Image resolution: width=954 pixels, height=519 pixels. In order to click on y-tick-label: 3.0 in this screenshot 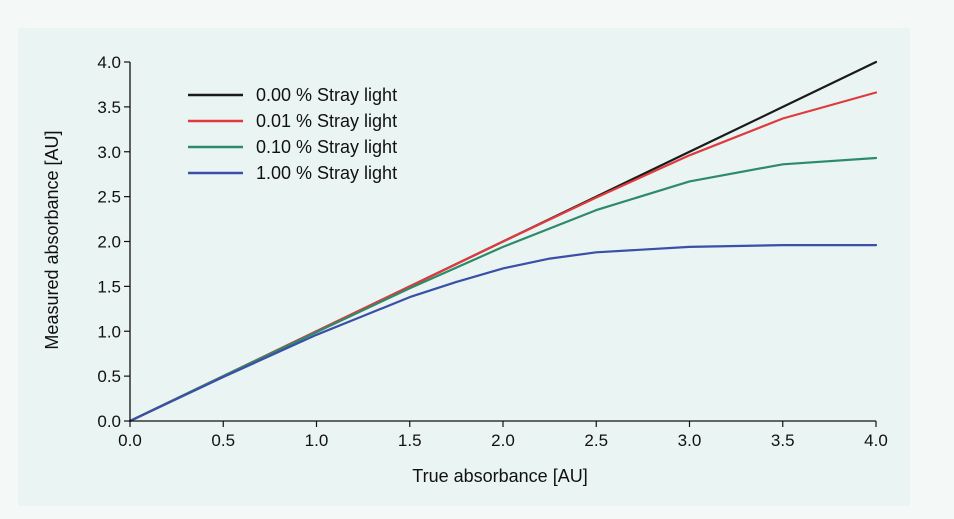, I will do `click(109, 152)`.